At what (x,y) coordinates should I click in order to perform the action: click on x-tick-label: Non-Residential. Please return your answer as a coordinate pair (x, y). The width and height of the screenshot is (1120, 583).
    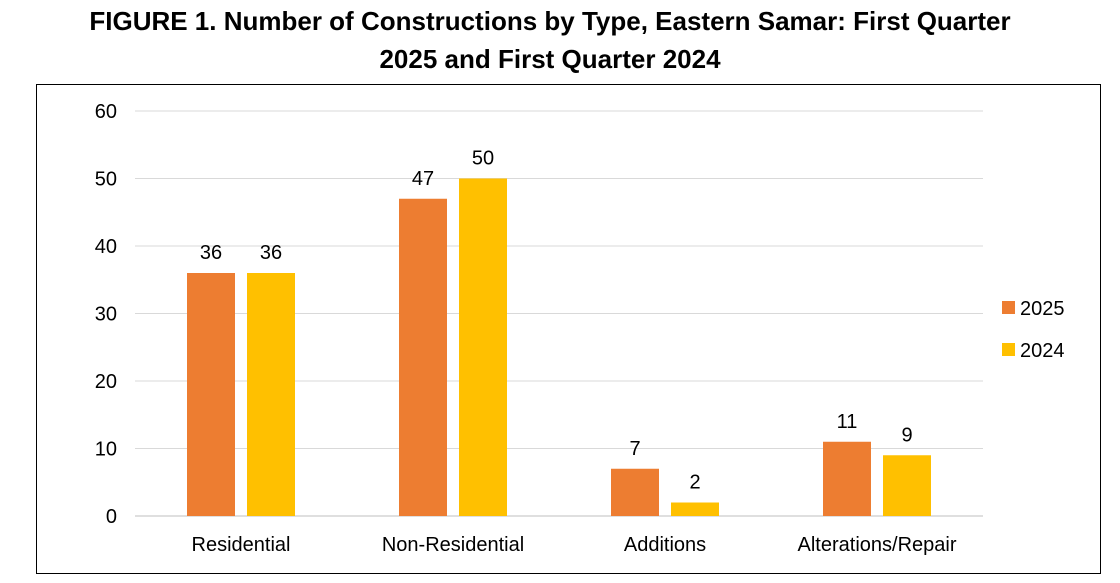
    Looking at the image, I should click on (453, 545).